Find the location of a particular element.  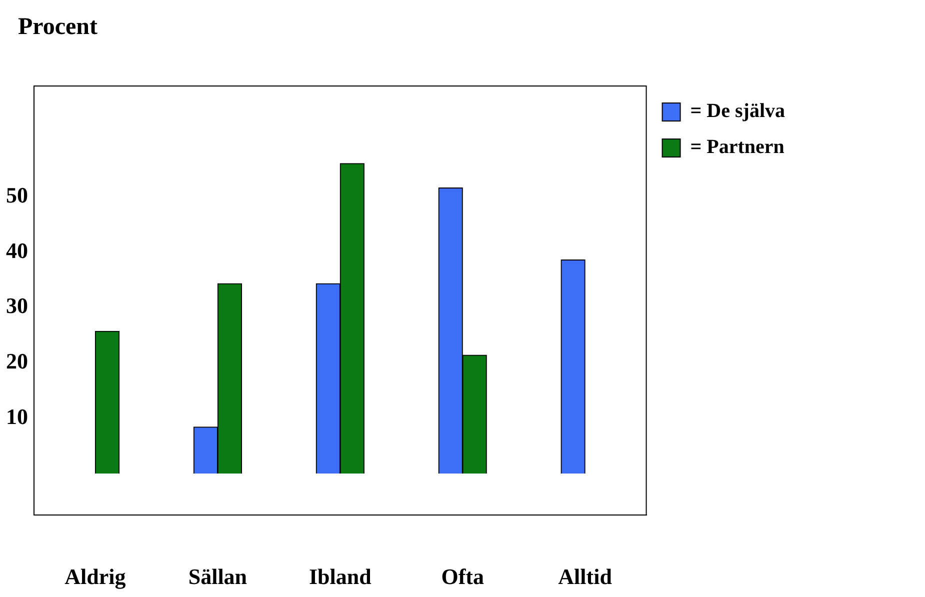

x-tick-label: Alltid is located at coordinates (585, 576).